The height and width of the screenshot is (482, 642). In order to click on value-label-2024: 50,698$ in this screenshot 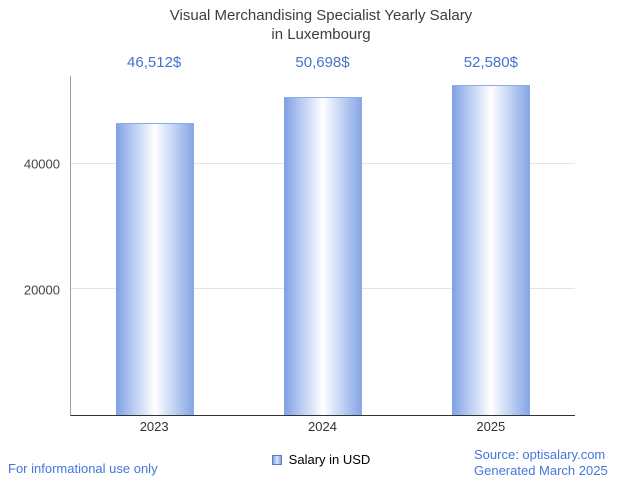, I will do `click(322, 62)`.